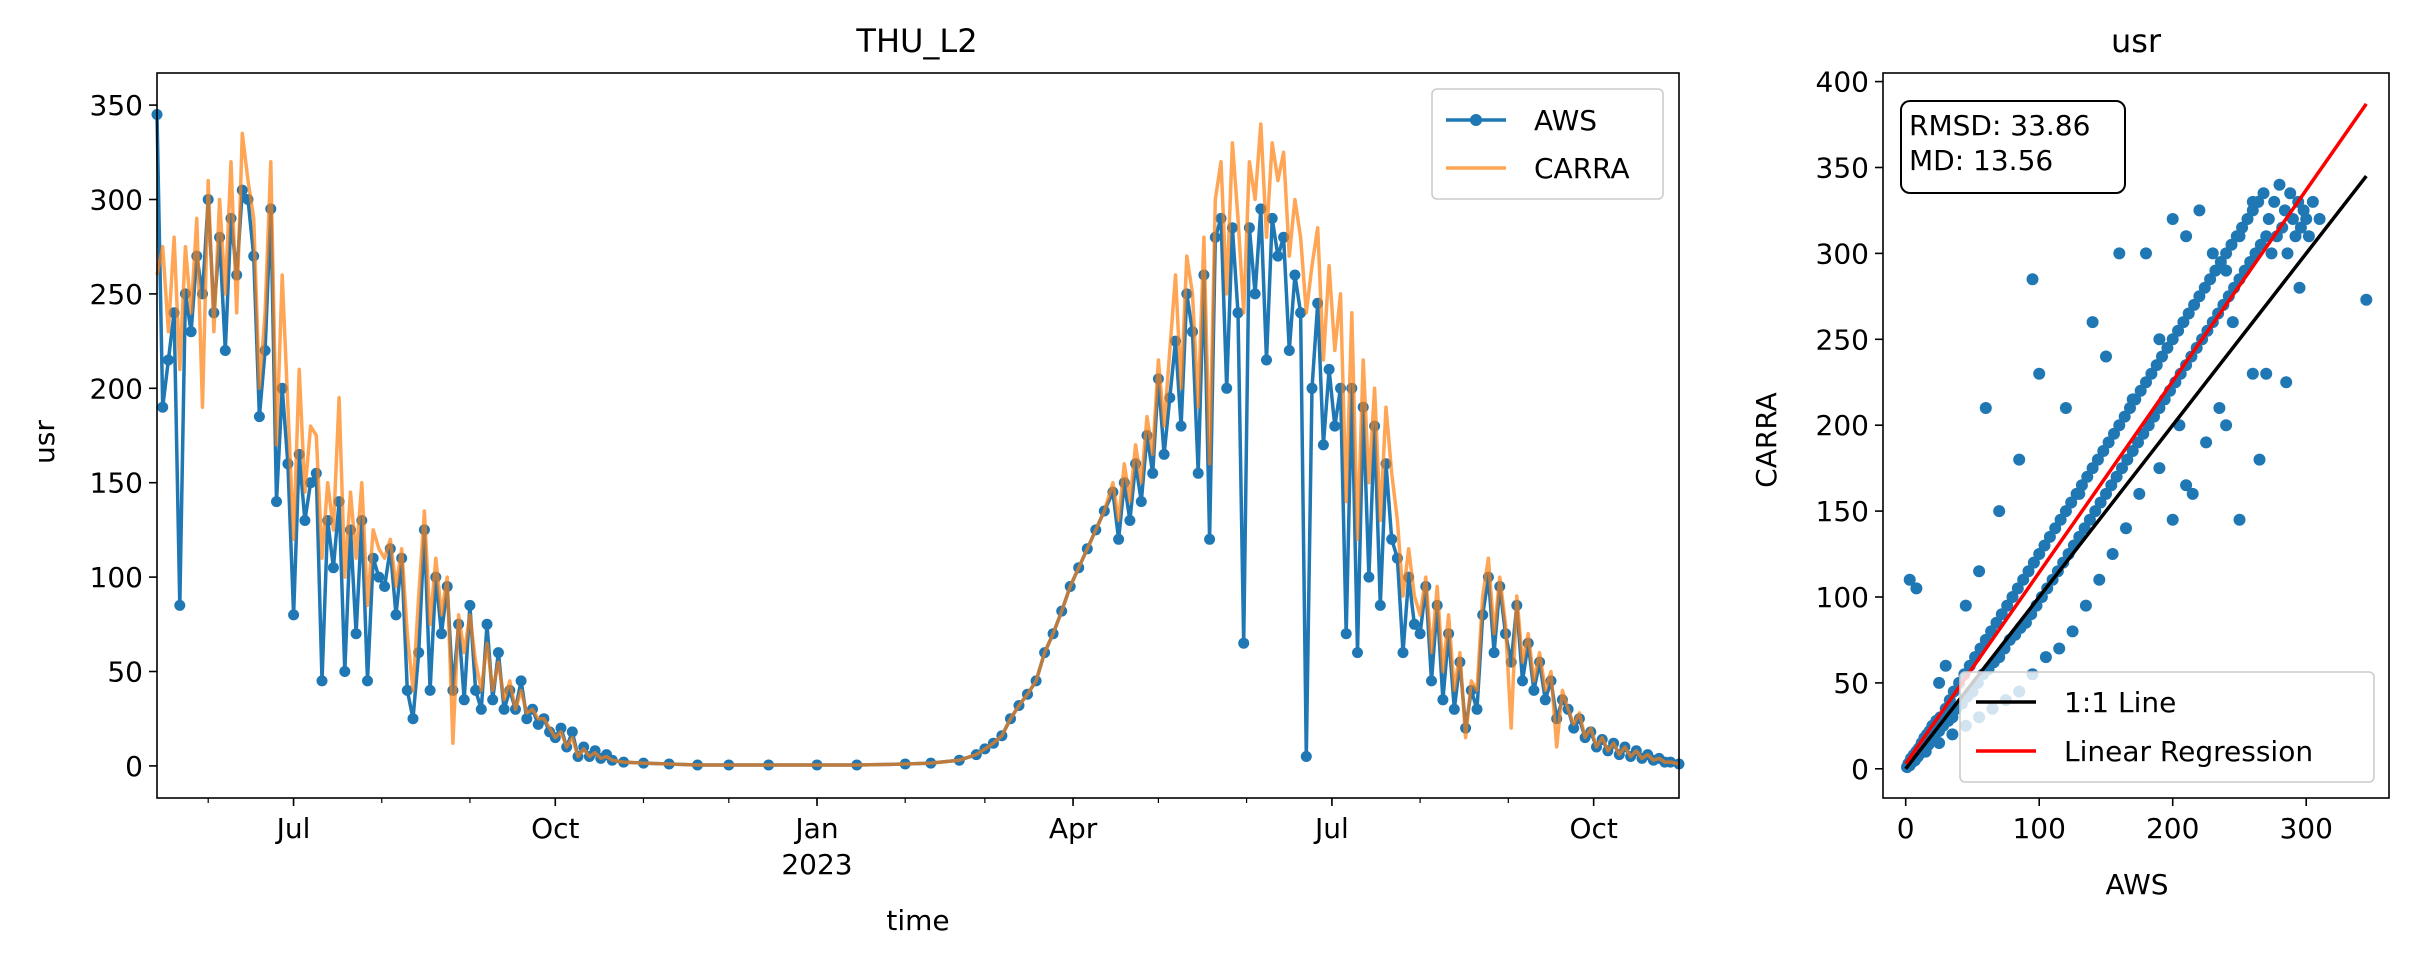 The image size is (2413, 964). I want to click on scatter-legend: 1:1 Line Linear Regression, so click(2167, 727).